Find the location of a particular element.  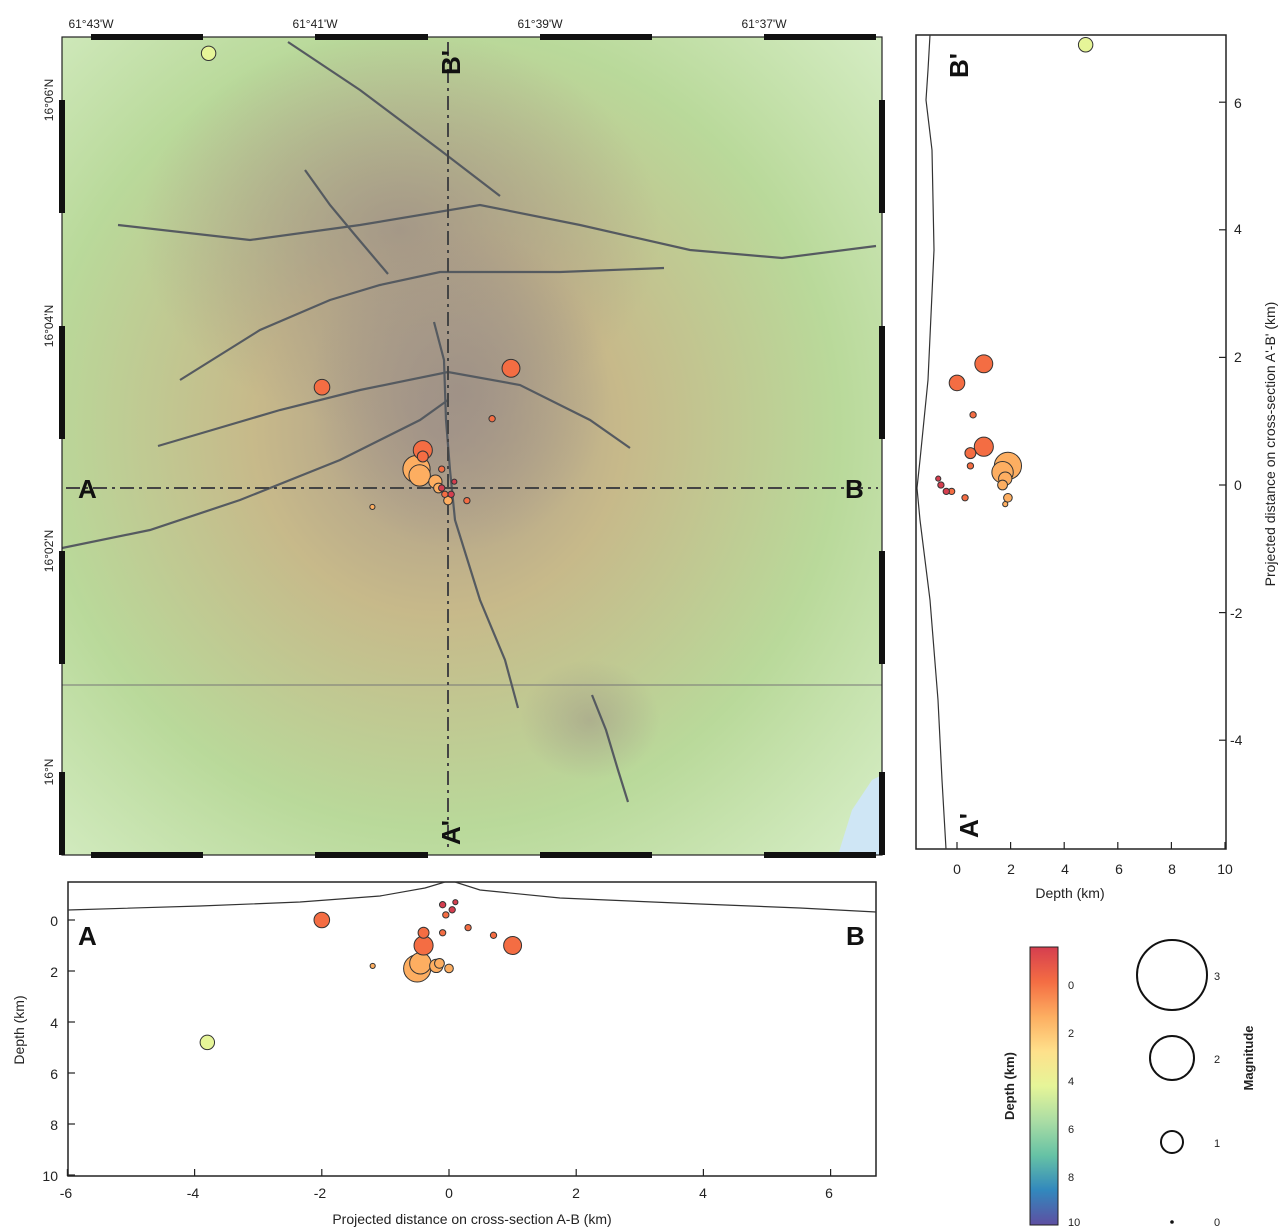

magnitude-label: 1 is located at coordinates (1217, 1144).